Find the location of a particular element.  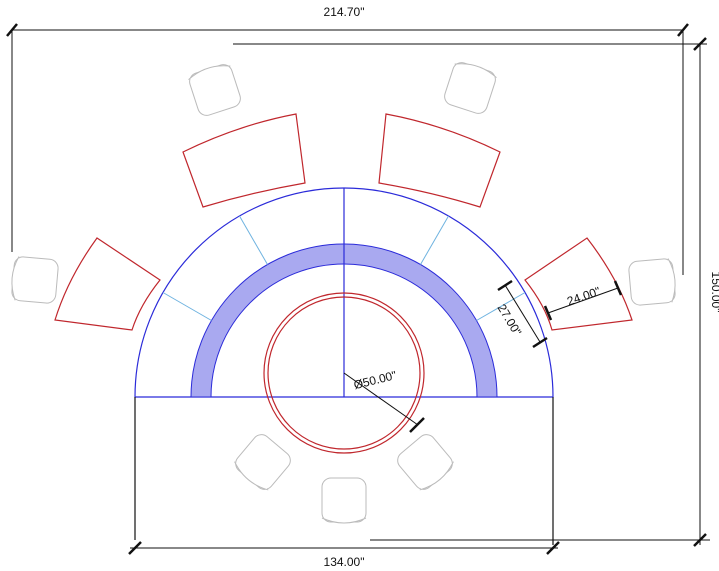

overall-depth-label: 150.00" is located at coordinates (714, 292).